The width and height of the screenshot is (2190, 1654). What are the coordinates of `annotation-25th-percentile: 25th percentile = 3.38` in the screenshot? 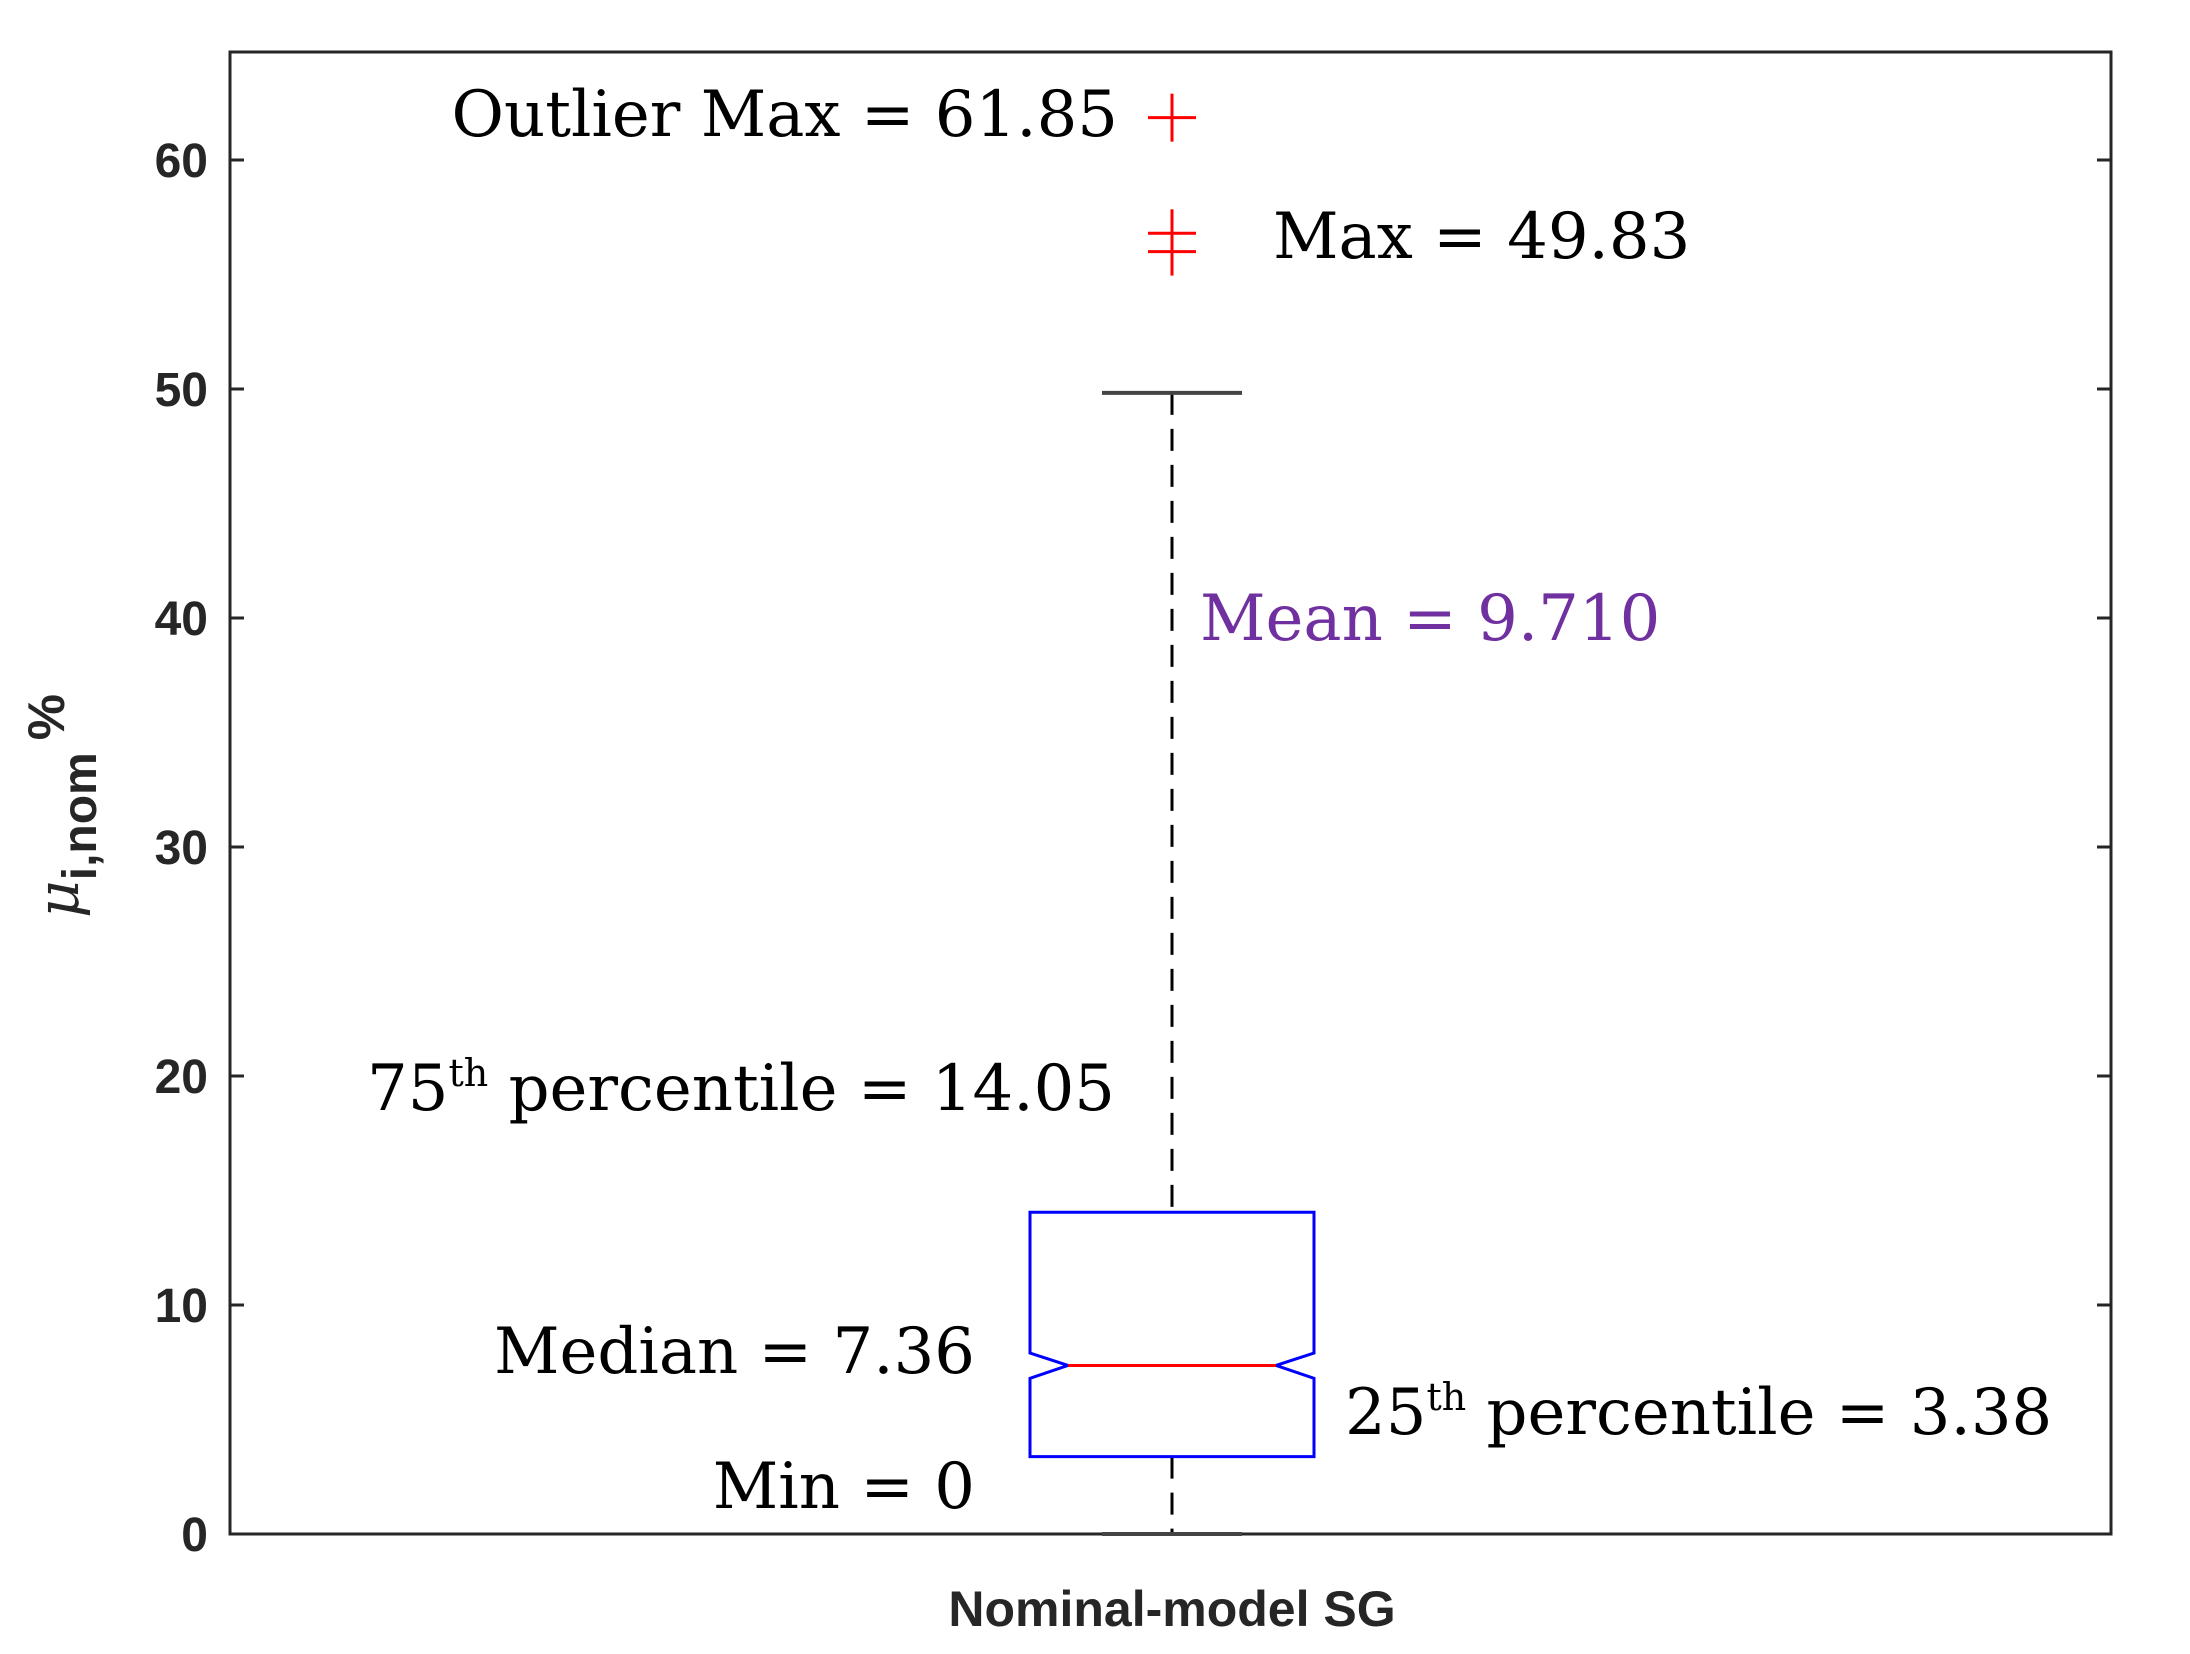 It's located at (1698, 1412).